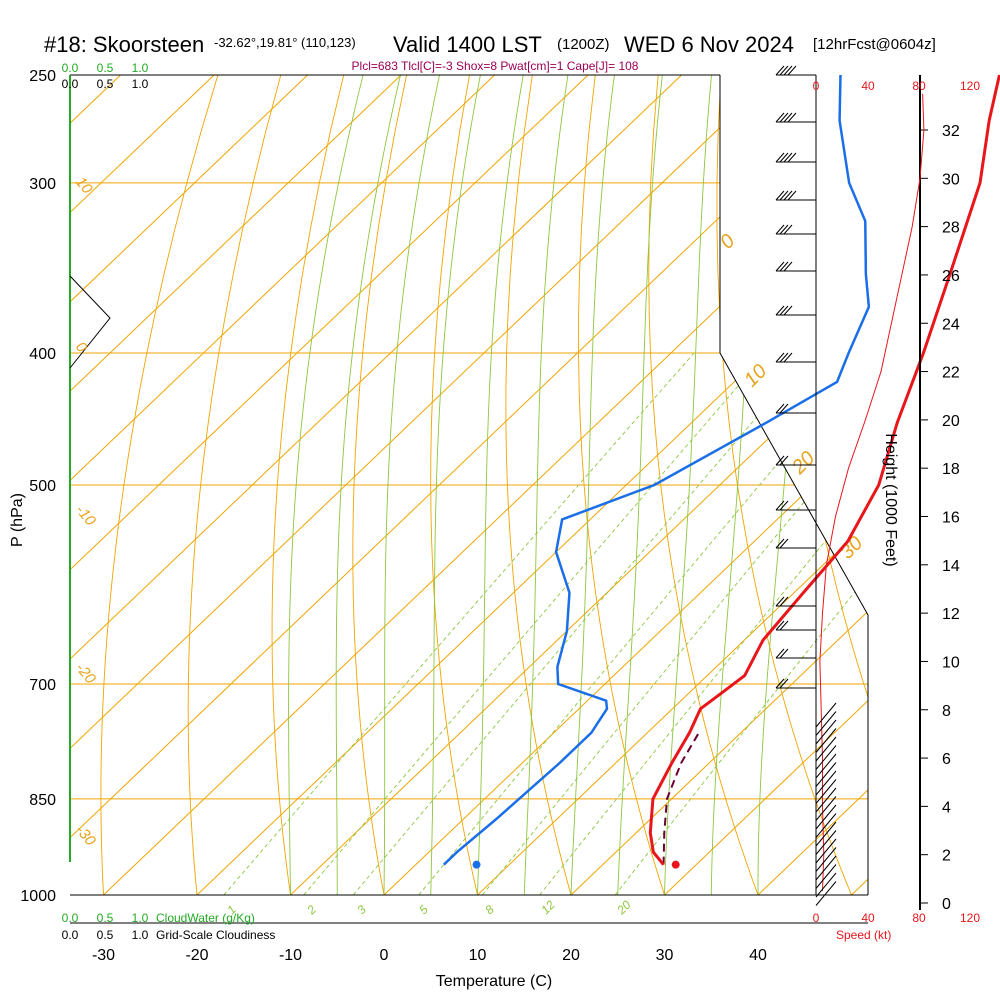 Image resolution: width=1000 pixels, height=1005 pixels. Describe the element at coordinates (816, 918) in the screenshot. I see `speed-tick-bottom: 0` at that location.